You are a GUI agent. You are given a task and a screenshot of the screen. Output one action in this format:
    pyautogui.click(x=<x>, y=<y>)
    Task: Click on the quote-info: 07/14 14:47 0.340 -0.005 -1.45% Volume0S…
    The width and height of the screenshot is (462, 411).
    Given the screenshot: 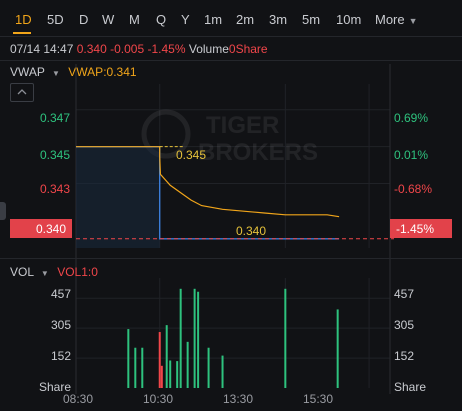 What is the action you would take?
    pyautogui.click(x=139, y=49)
    